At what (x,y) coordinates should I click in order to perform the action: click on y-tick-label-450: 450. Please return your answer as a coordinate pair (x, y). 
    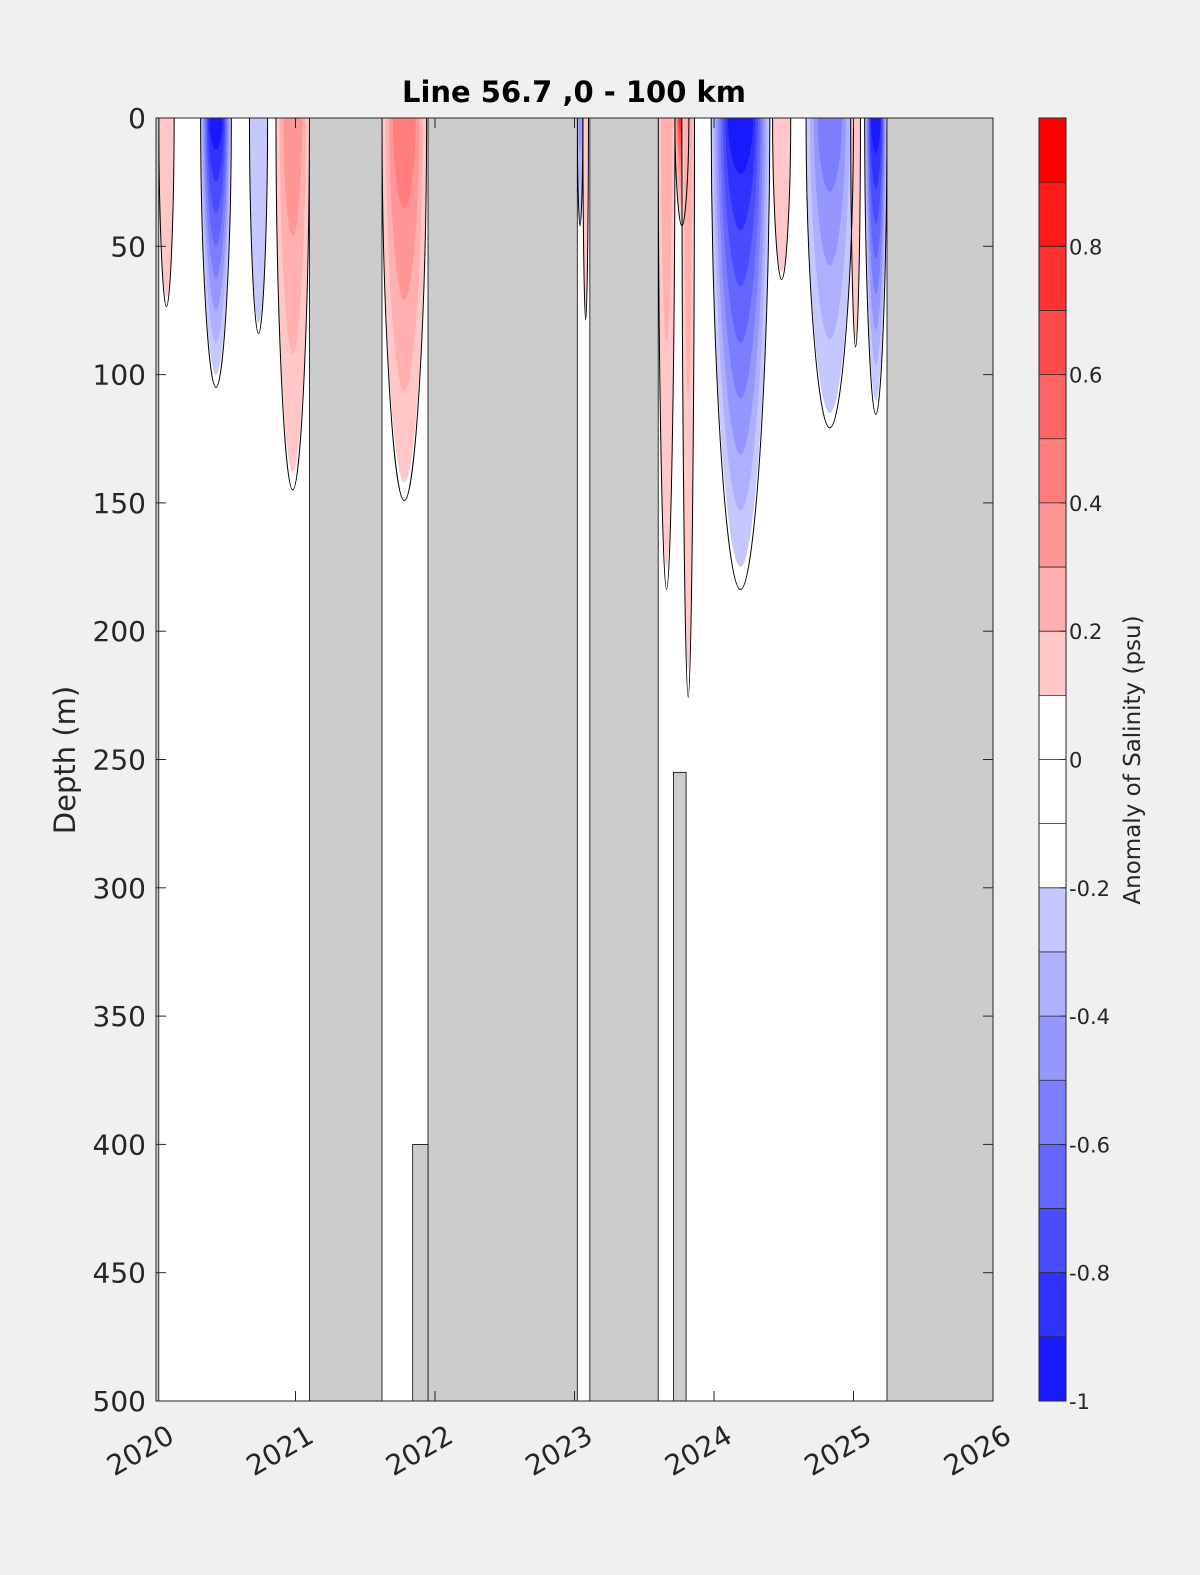
    Looking at the image, I should click on (119, 1273).